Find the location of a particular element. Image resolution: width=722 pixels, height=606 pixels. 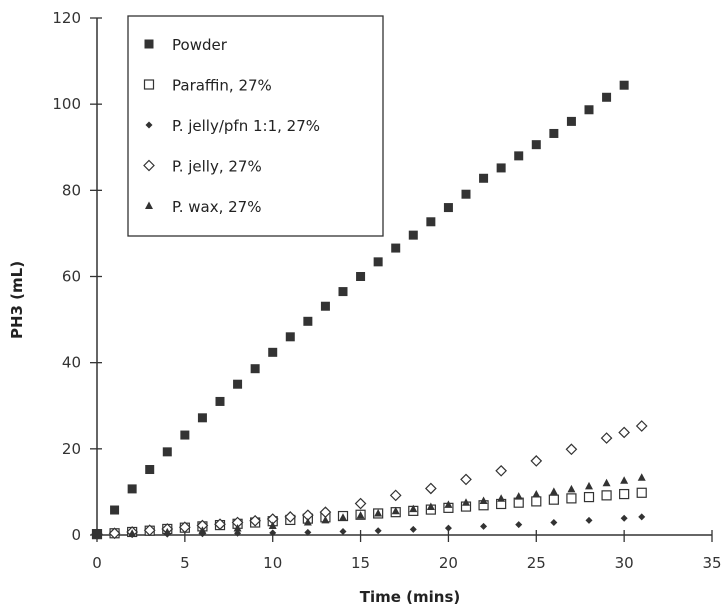

x-tick-label: 0 is located at coordinates (97, 563).